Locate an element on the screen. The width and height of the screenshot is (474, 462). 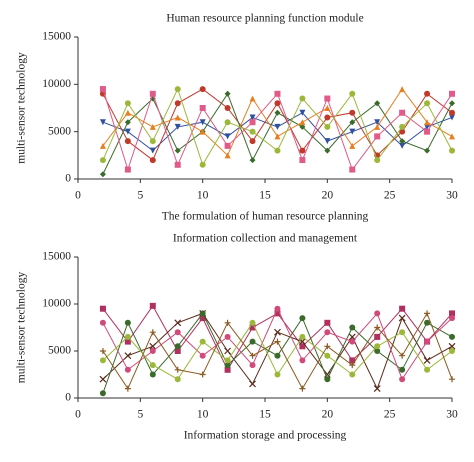
chart-title: Human resource planning function module is located at coordinates (264, 19).